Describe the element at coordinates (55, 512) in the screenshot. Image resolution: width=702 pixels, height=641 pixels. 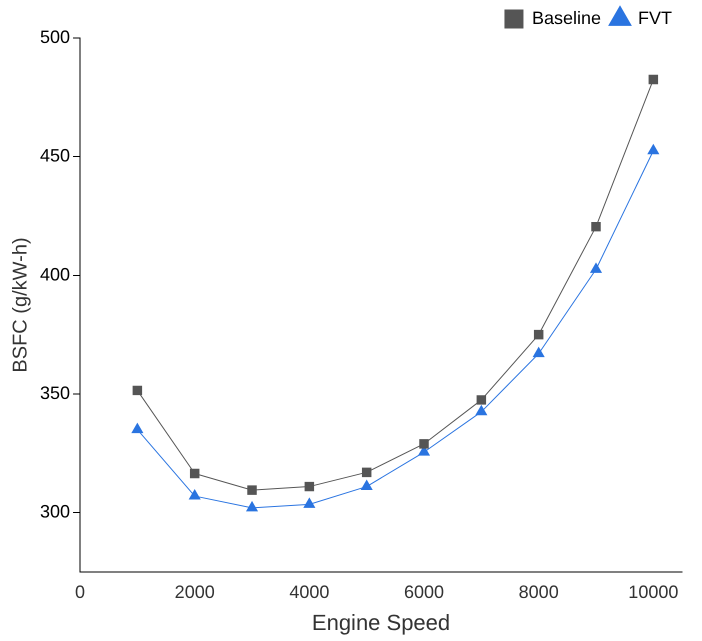
I see `y-tick-label: 300` at that location.